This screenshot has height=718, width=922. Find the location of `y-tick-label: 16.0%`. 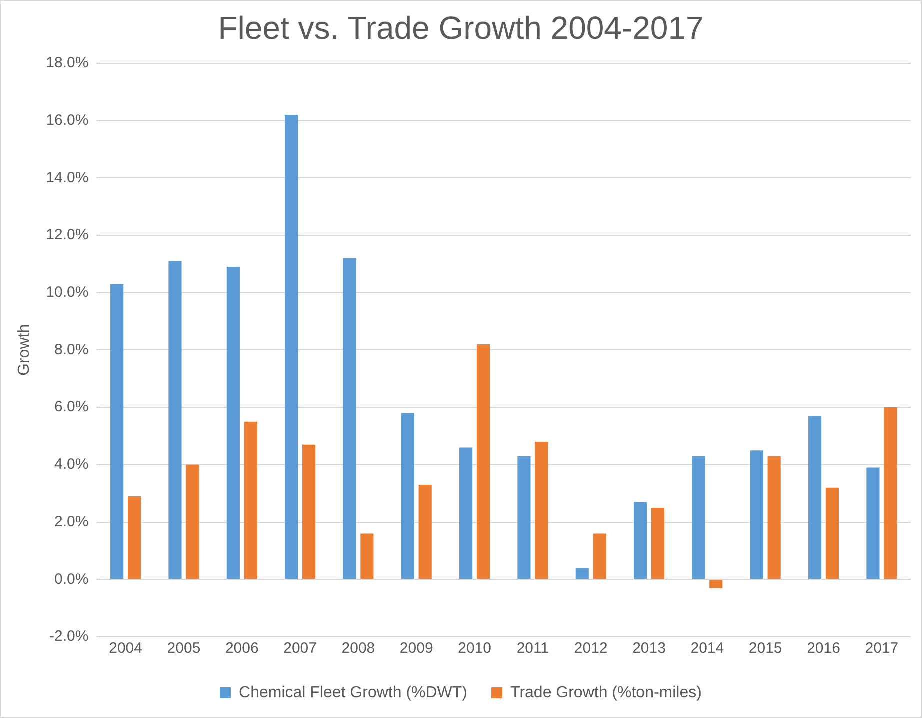

y-tick-label: 16.0% is located at coordinates (67, 120).